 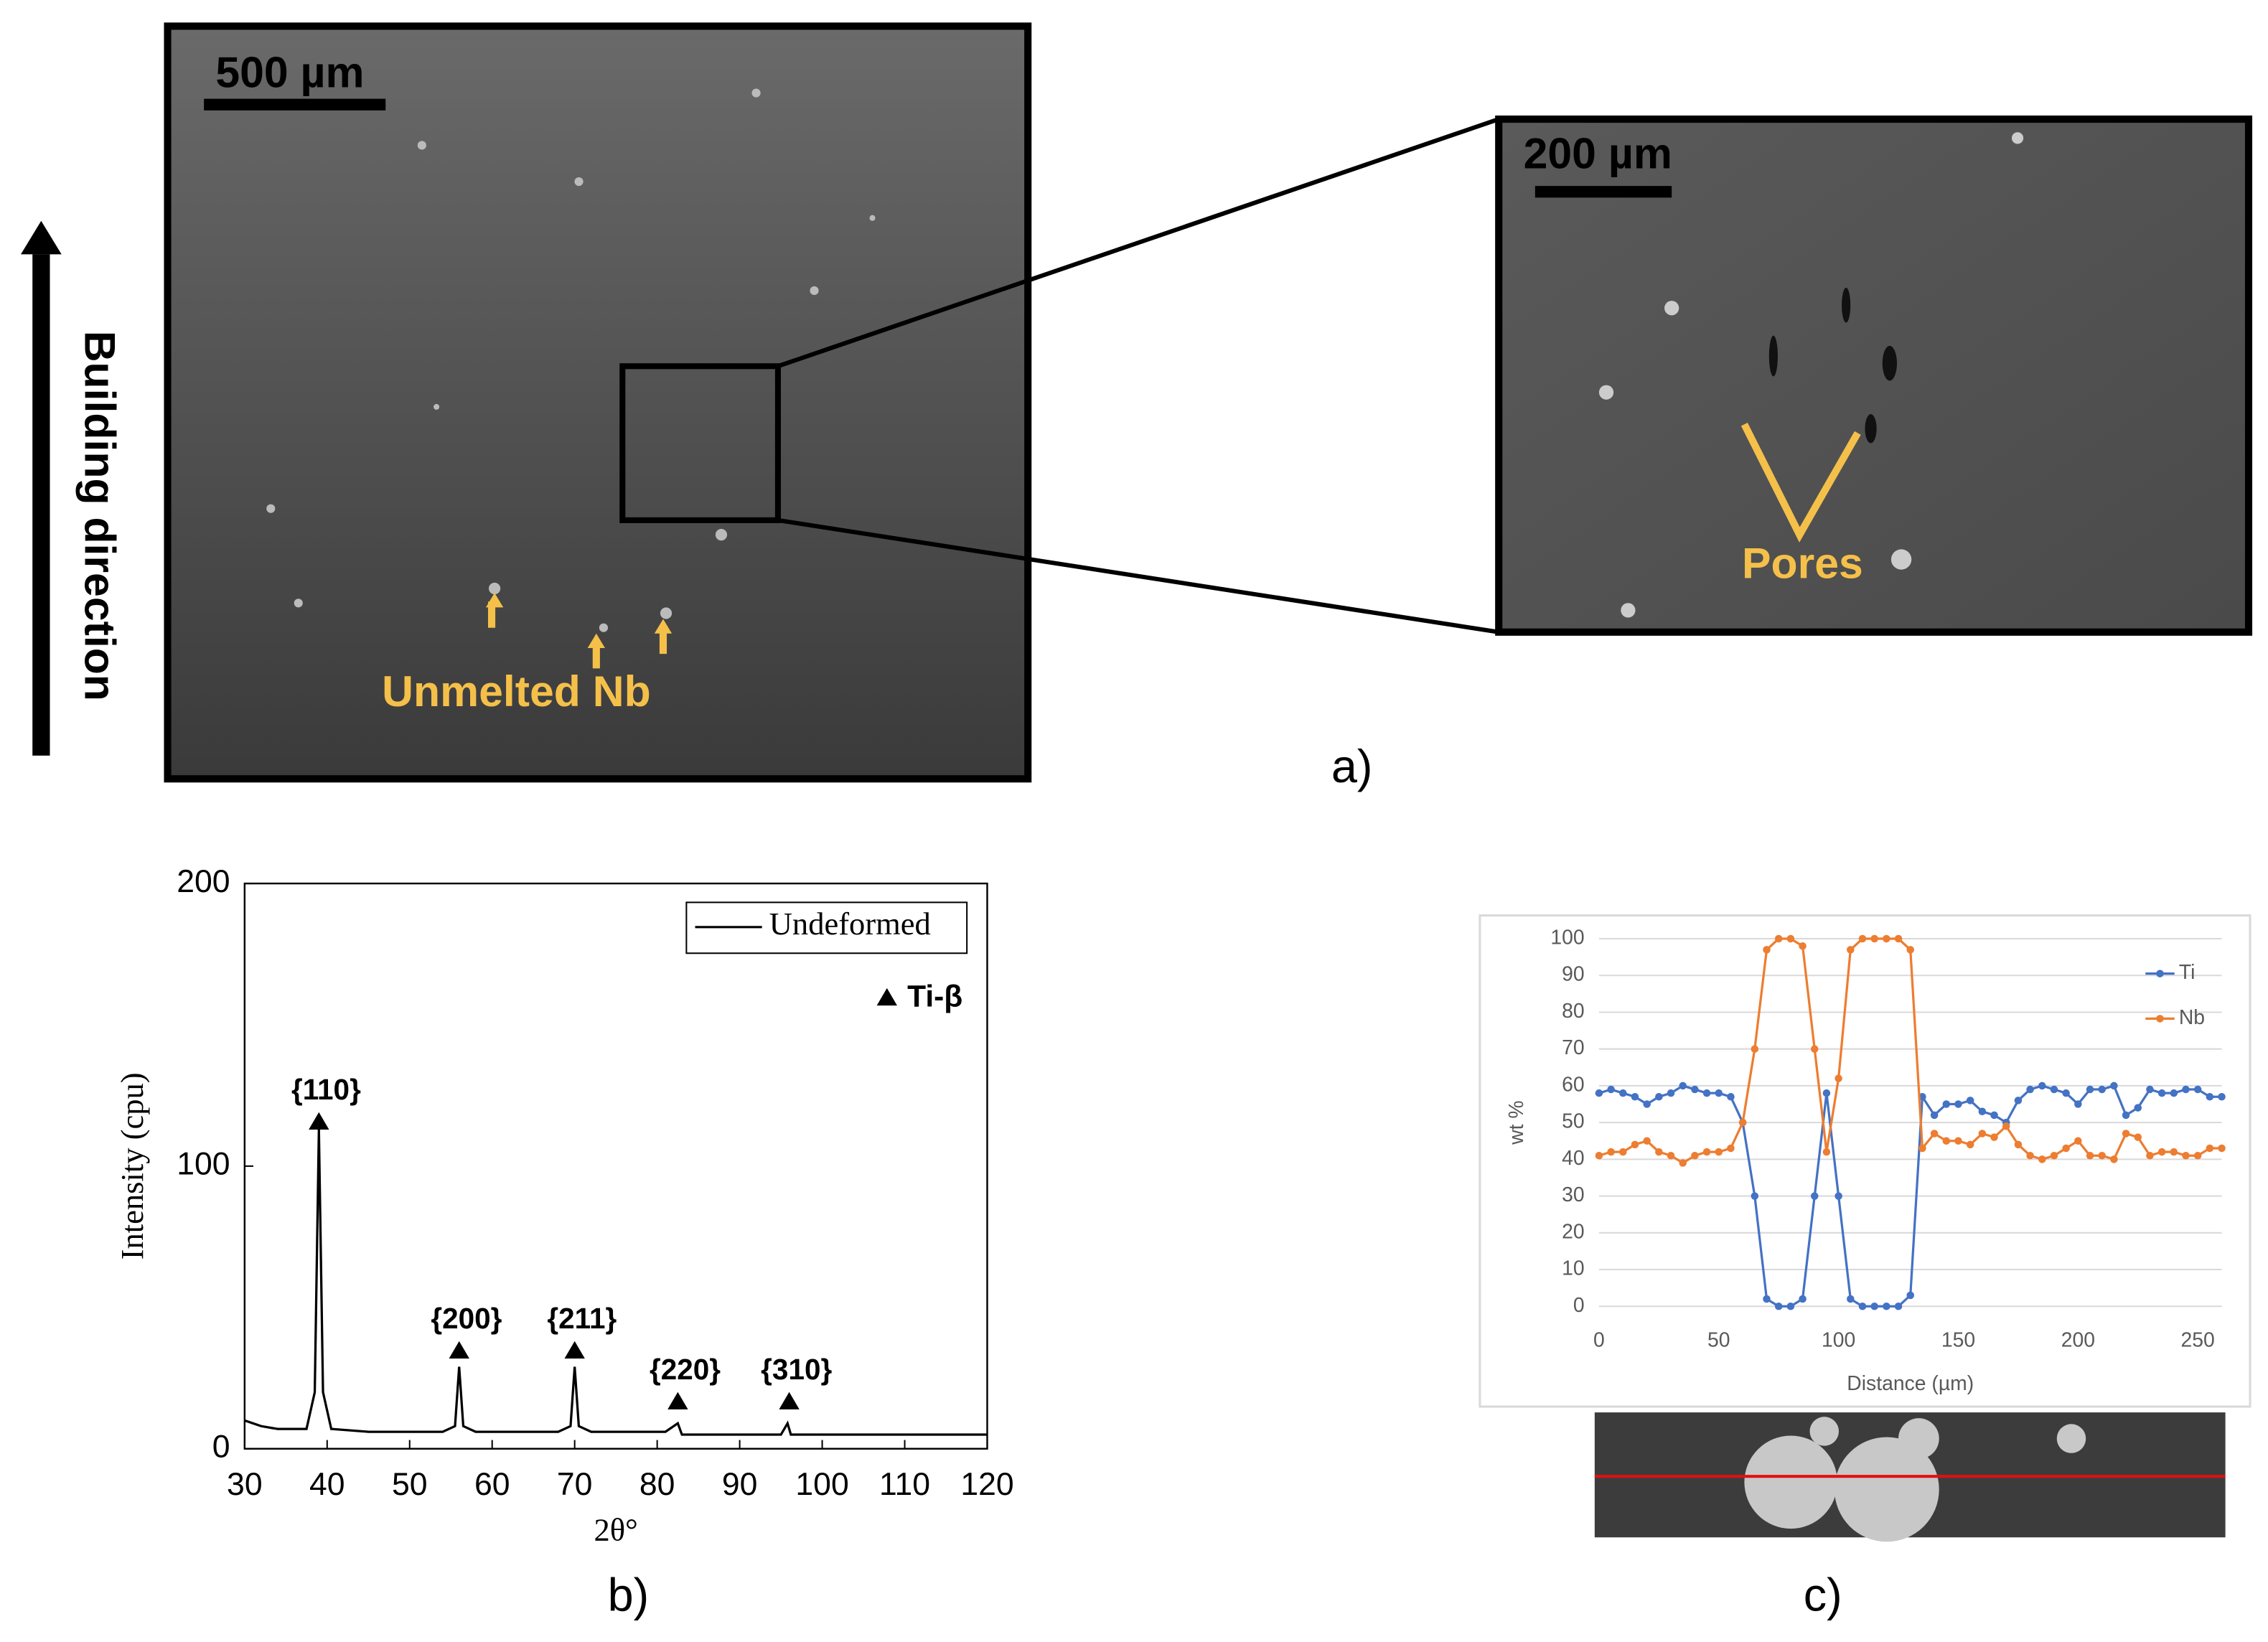 What do you see at coordinates (1598, 153) in the screenshot?
I see `scale-label: 200 µm` at bounding box center [1598, 153].